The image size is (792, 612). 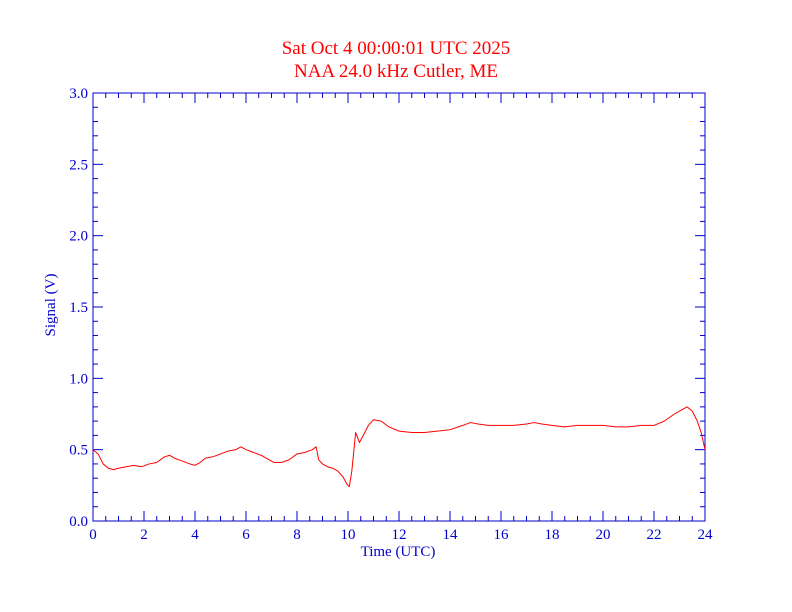 I want to click on y-tick-label: 2.5, so click(x=78, y=165).